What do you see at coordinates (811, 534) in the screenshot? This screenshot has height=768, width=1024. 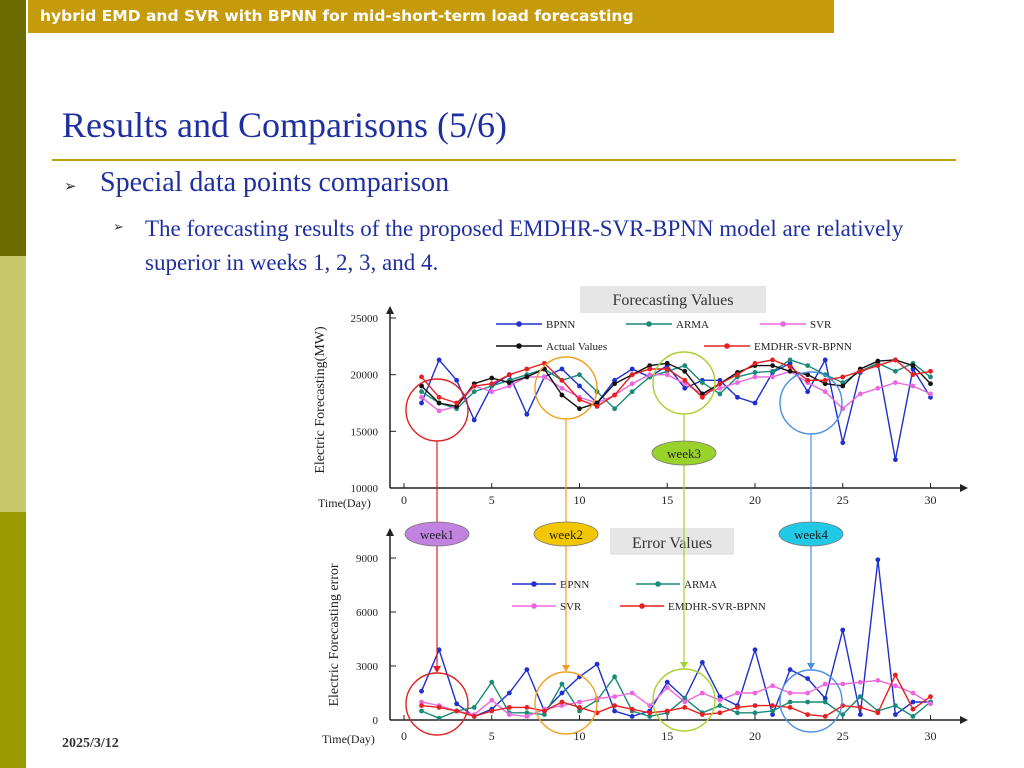 I see `week-label: week4` at bounding box center [811, 534].